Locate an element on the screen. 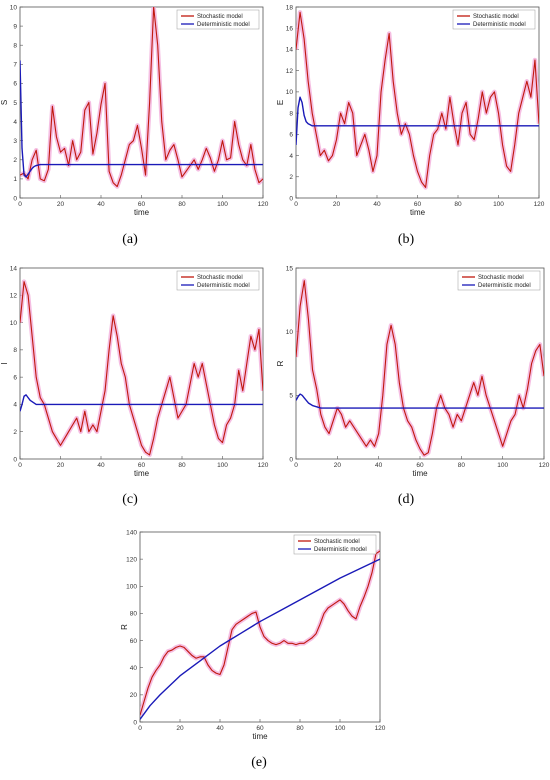 This screenshot has width=550, height=780. y-axis-title: S is located at coordinates (4, 102).